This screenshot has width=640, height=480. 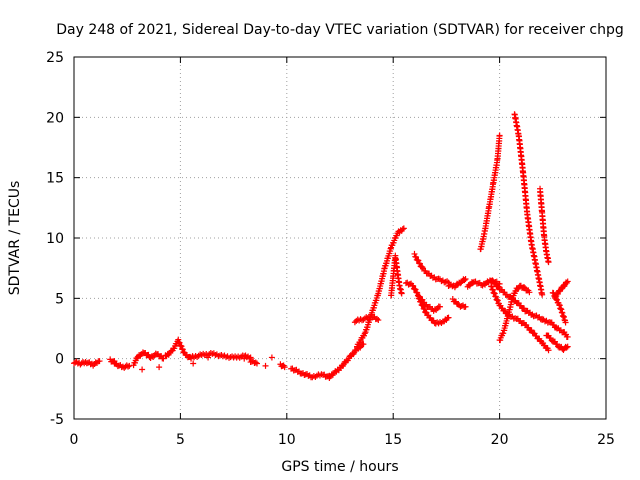 What do you see at coordinates (59, 360) in the screenshot?
I see `y-tick-label: 0` at bounding box center [59, 360].